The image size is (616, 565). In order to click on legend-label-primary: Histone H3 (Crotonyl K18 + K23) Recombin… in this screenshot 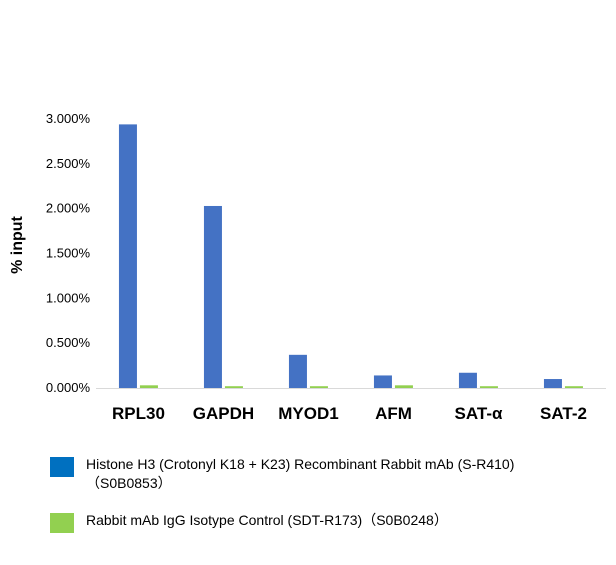, I will do `click(300, 473)`.